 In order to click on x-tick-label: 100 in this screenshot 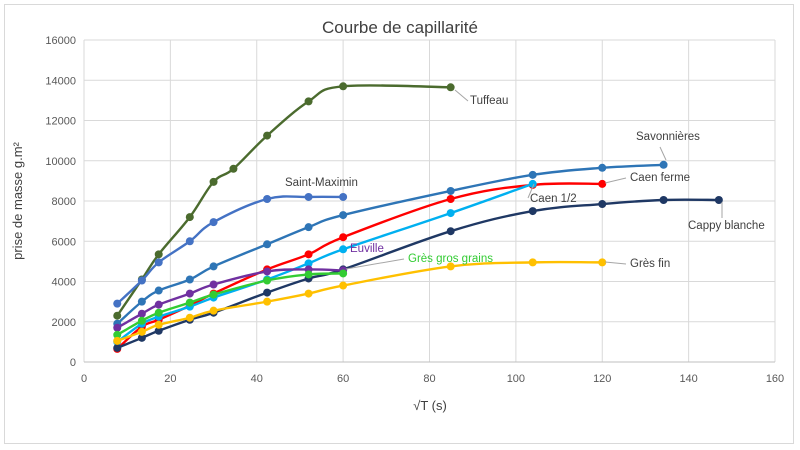, I will do `click(516, 379)`.